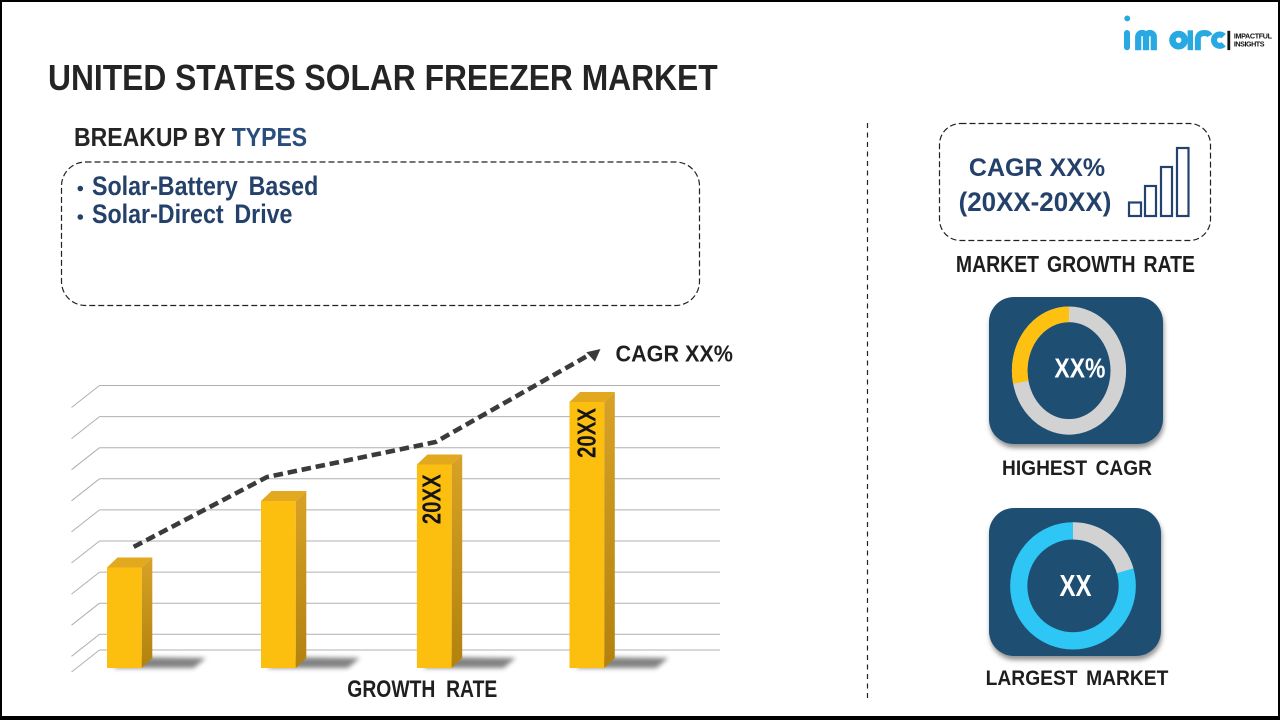 The width and height of the screenshot is (1280, 722). I want to click on svg-text: XX, so click(1076, 585).